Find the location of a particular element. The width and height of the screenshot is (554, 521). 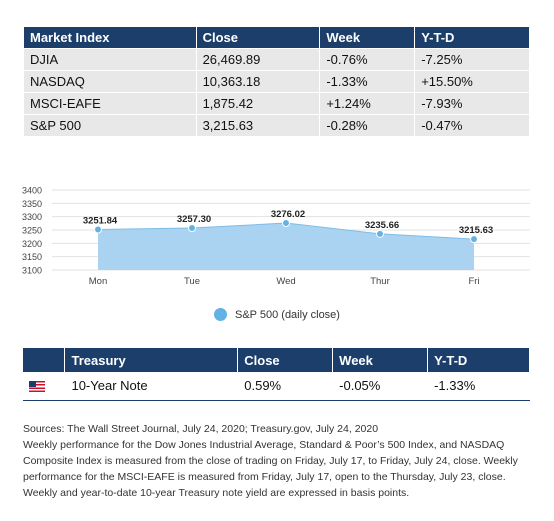

x-tick-label: Mon is located at coordinates (98, 281).